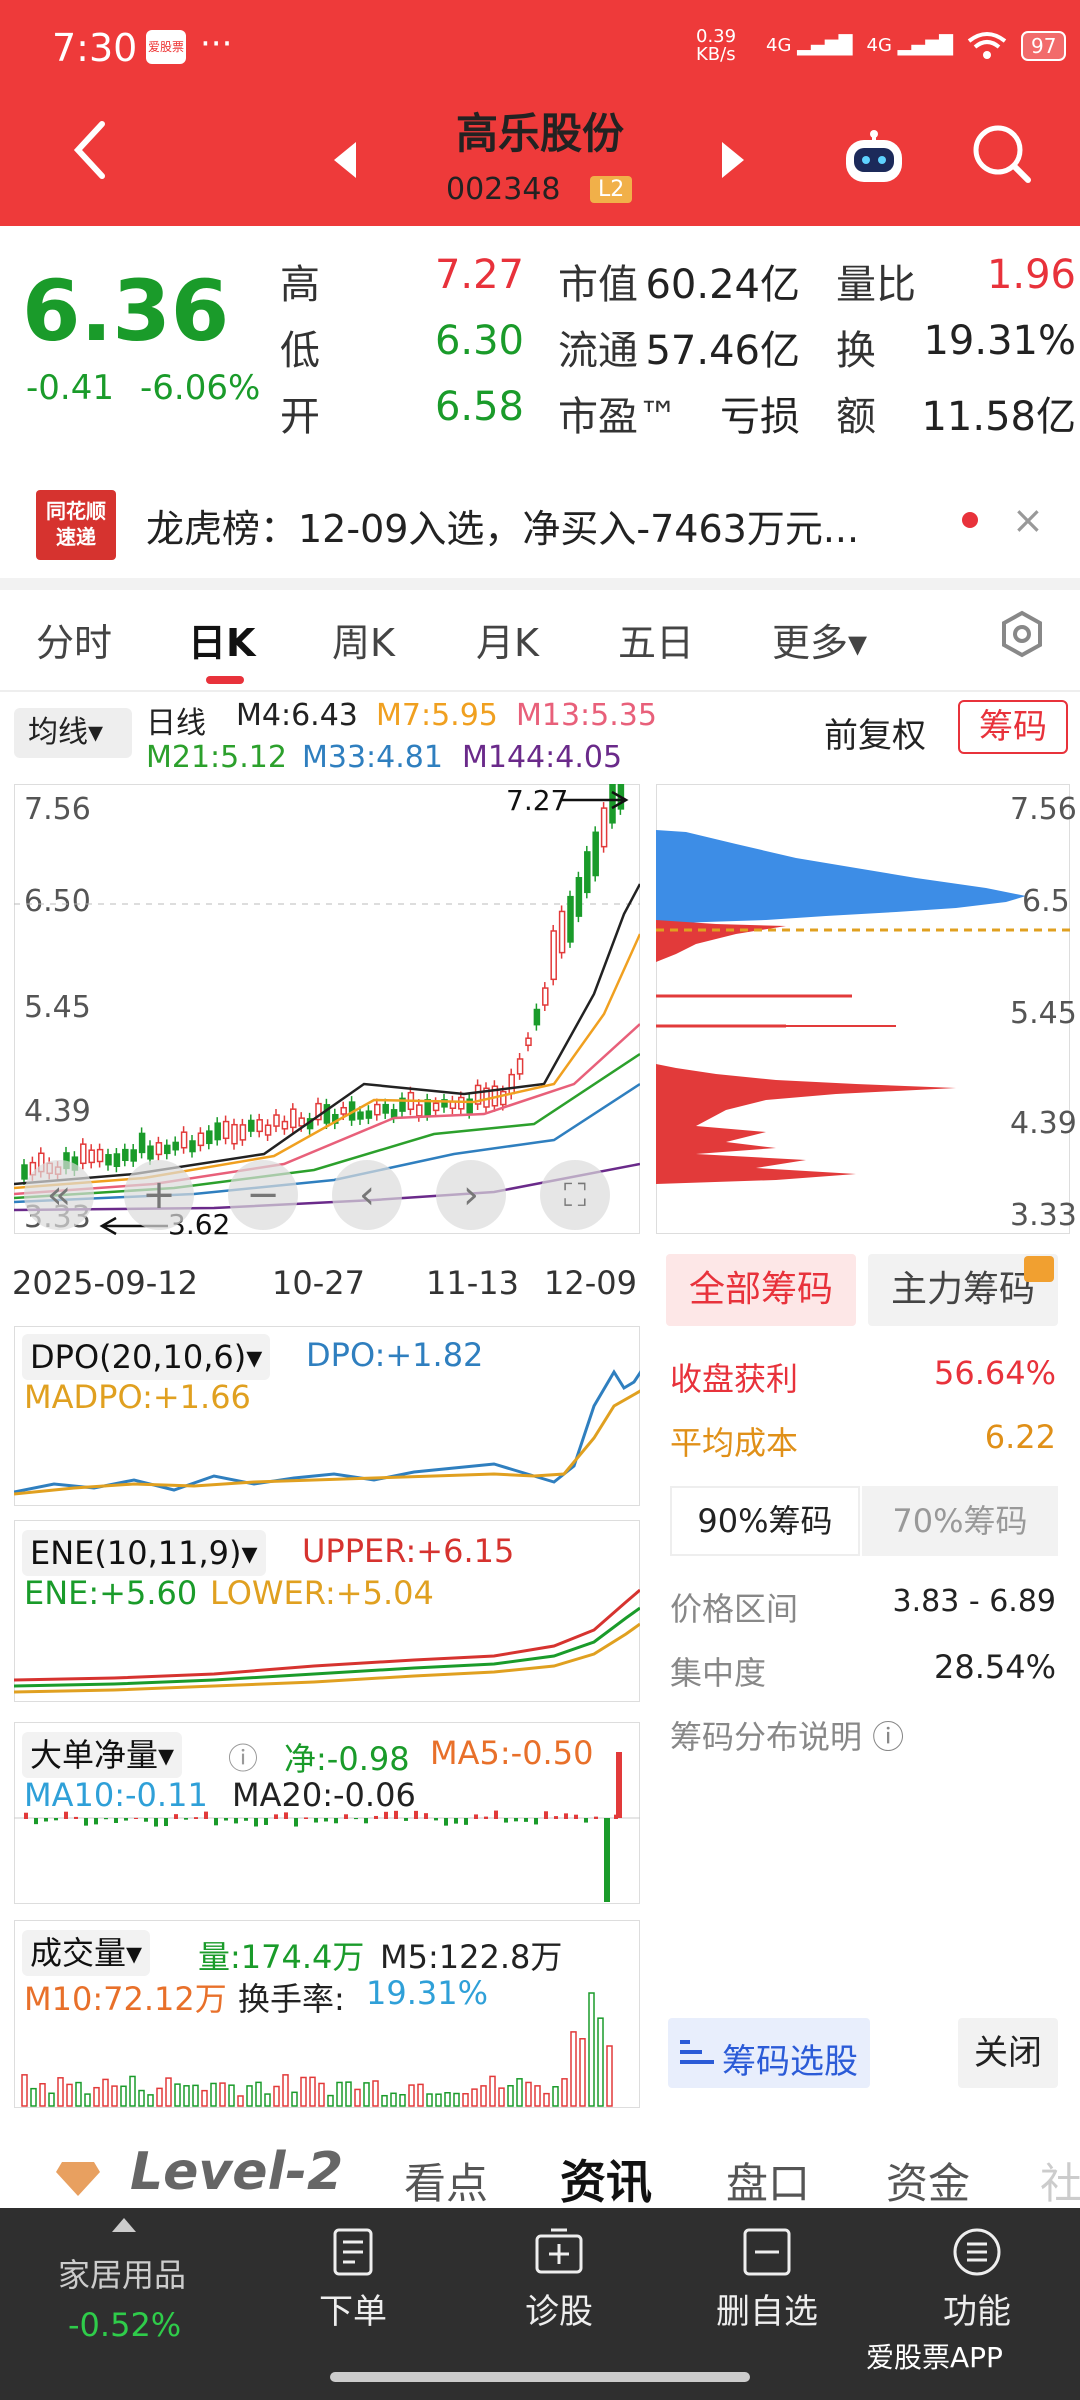 This screenshot has height=2400, width=1080. What do you see at coordinates (1008, 2053) in the screenshot?
I see `chip-close-button: 关闭` at bounding box center [1008, 2053].